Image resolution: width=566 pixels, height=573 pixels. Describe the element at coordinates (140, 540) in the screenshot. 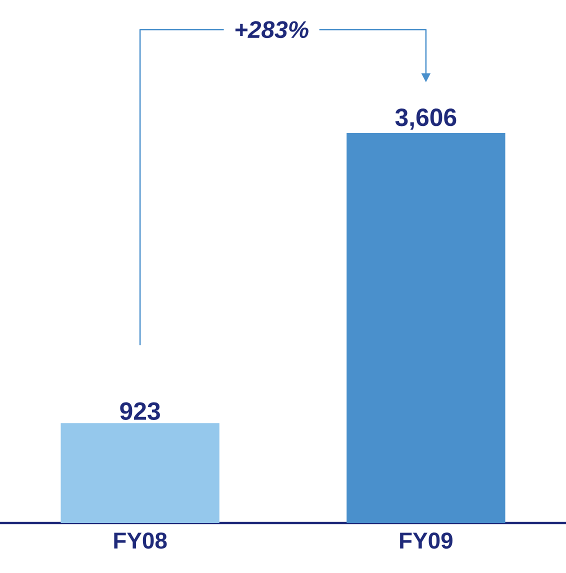

I see `x-tick-label: FY08` at that location.